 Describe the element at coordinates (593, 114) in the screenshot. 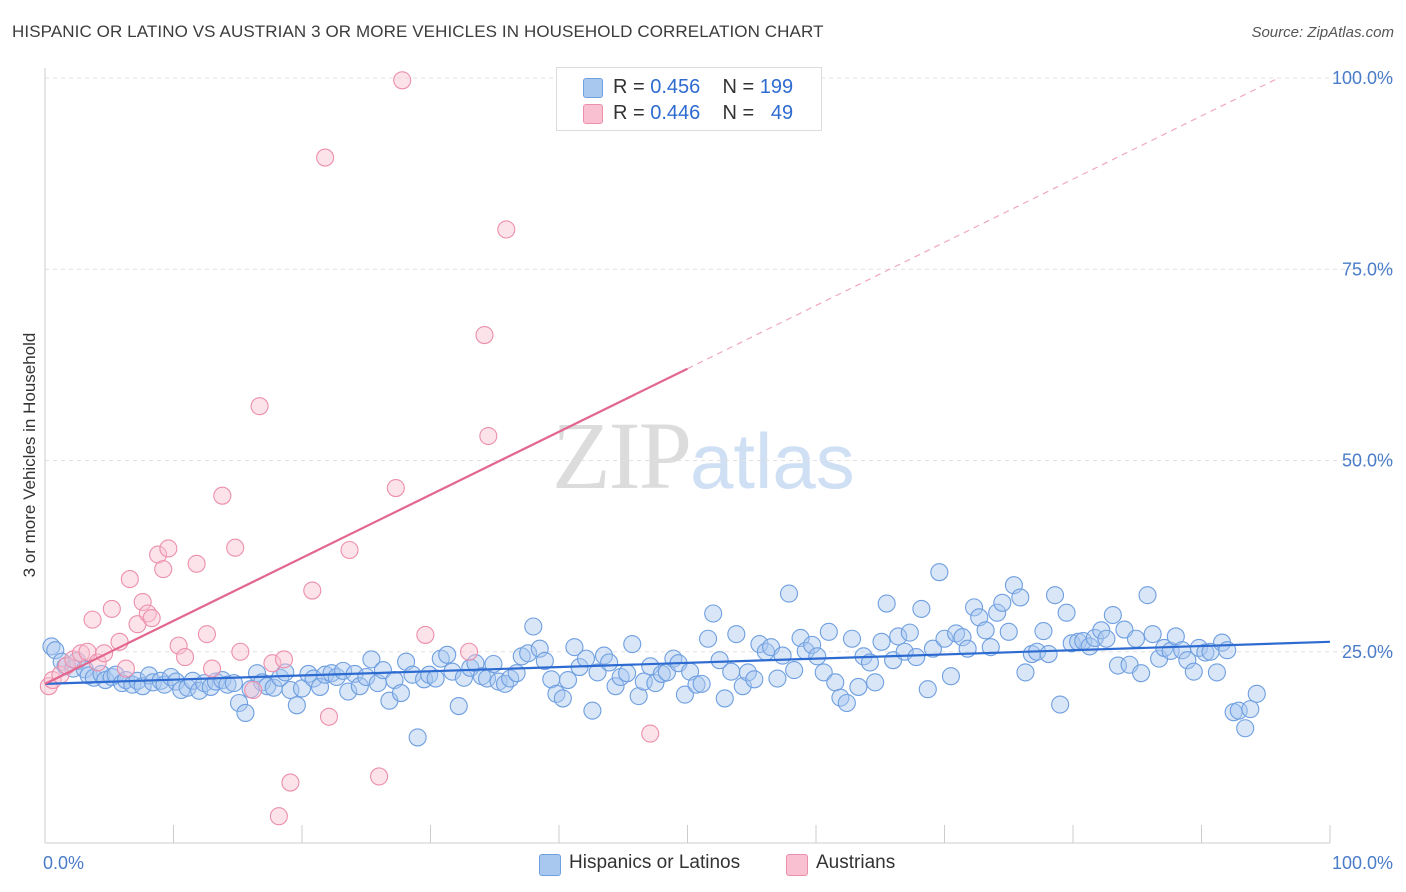

I see `legend-swatch-austrian` at that location.